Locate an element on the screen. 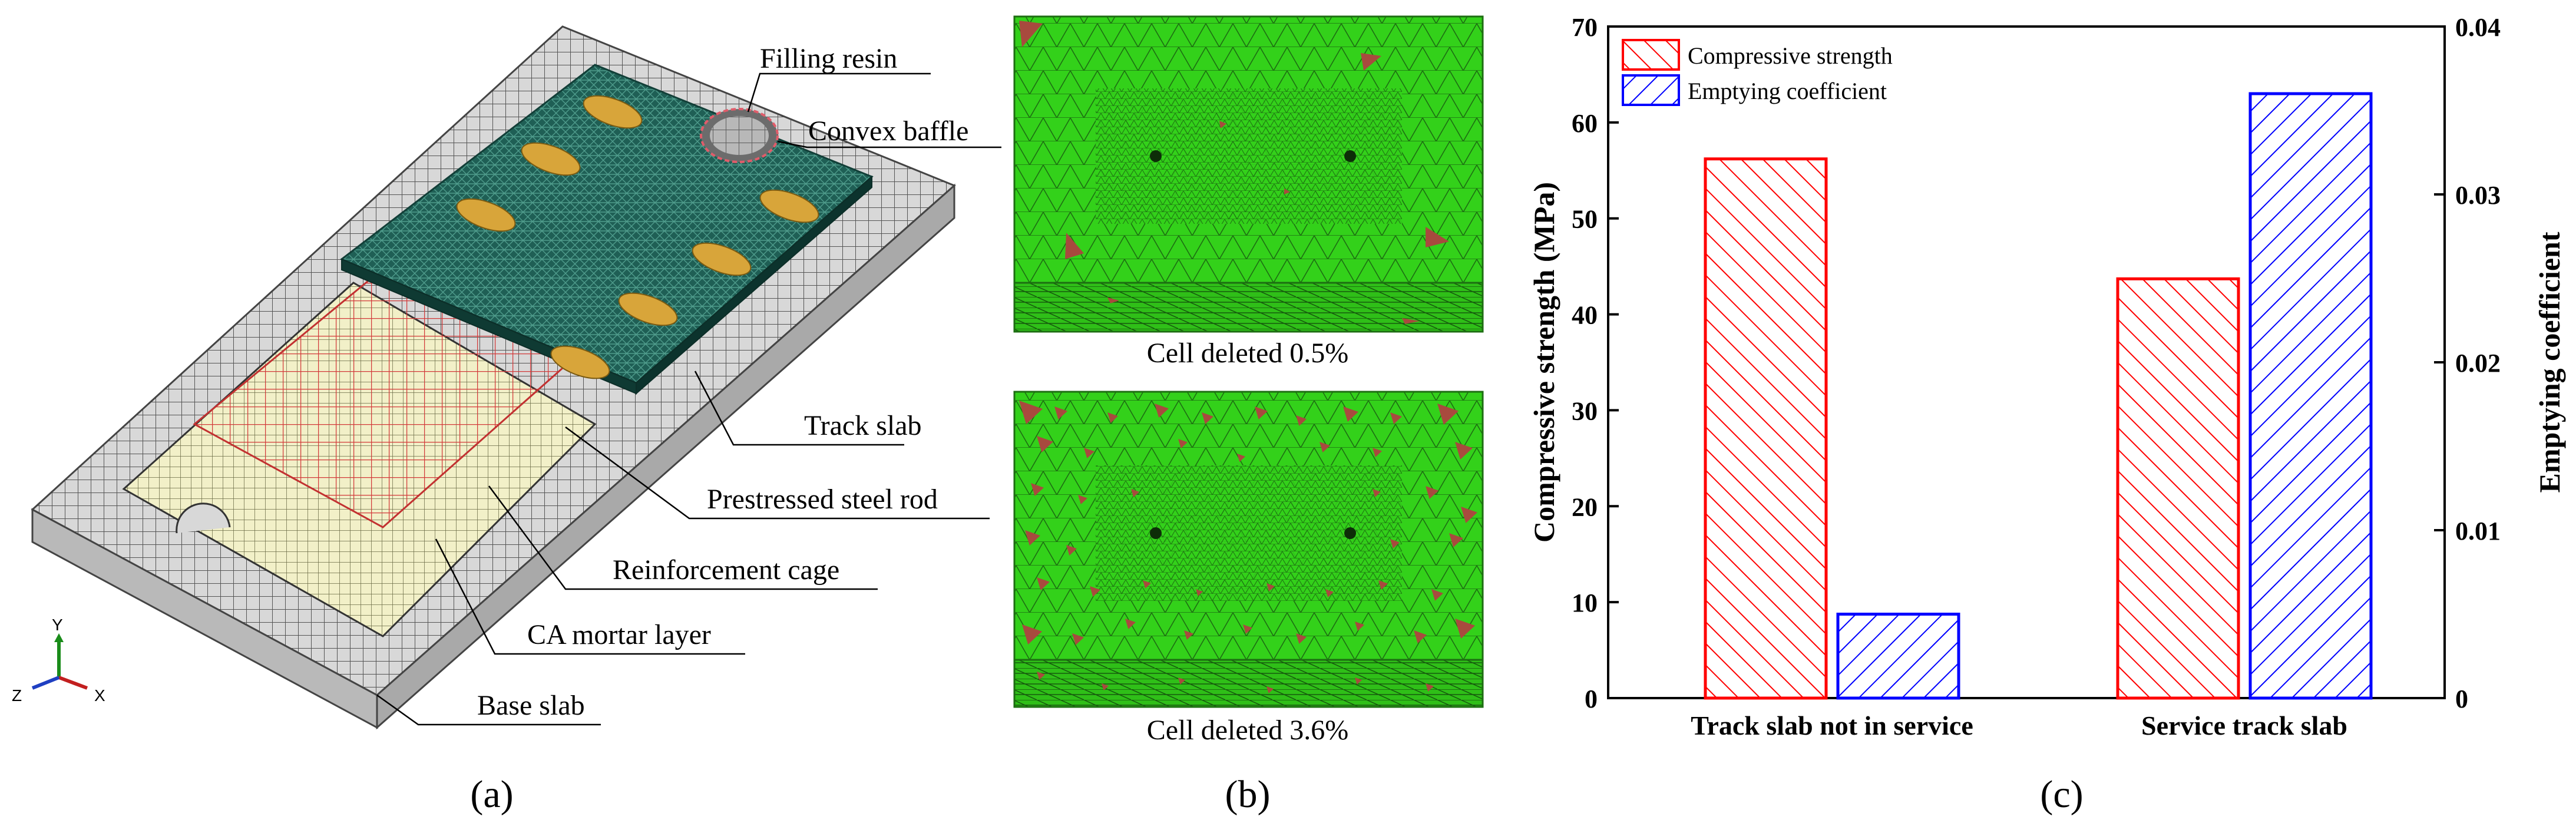  label-ca-mortar-layer: CA mortar layer is located at coordinates (619, 634).